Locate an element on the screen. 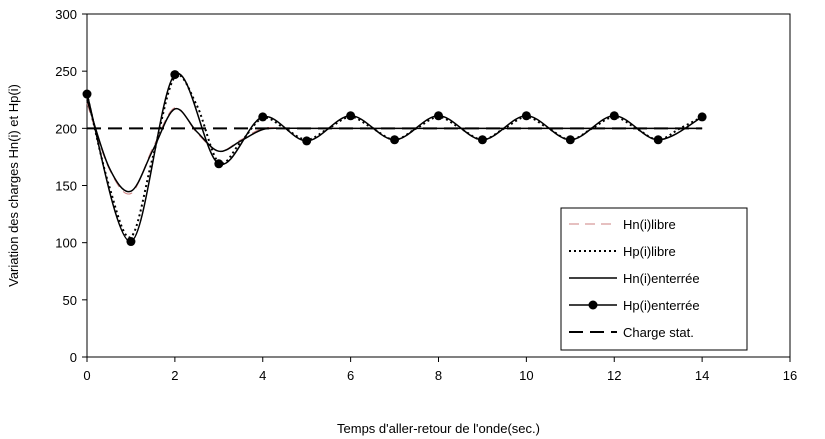  y-tick-label: 250 is located at coordinates (66, 71).